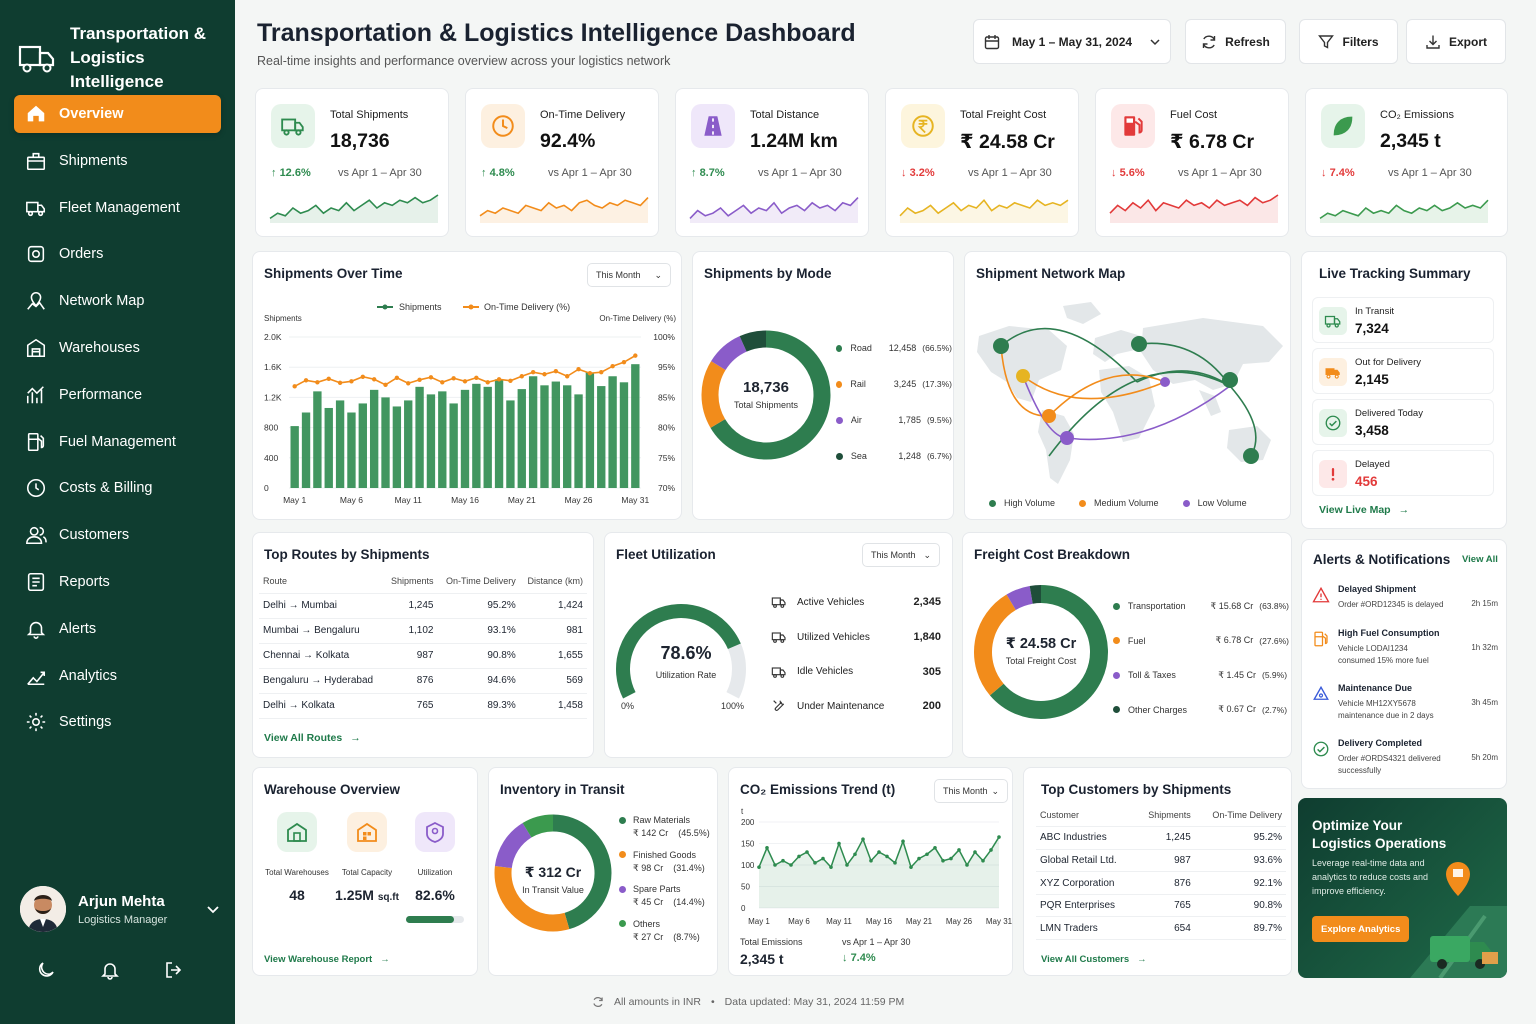 Image resolution: width=1536 pixels, height=1024 pixels. I want to click on arrow-right-icon: →, so click(1142, 959).